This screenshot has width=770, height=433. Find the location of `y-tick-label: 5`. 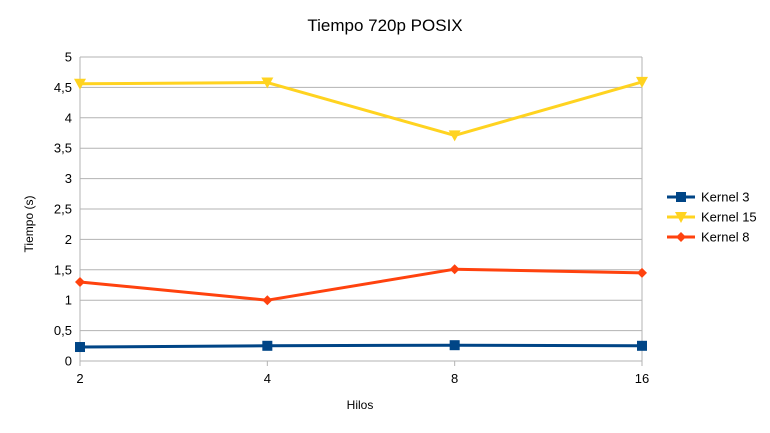

y-tick-label: 5 is located at coordinates (68, 57).